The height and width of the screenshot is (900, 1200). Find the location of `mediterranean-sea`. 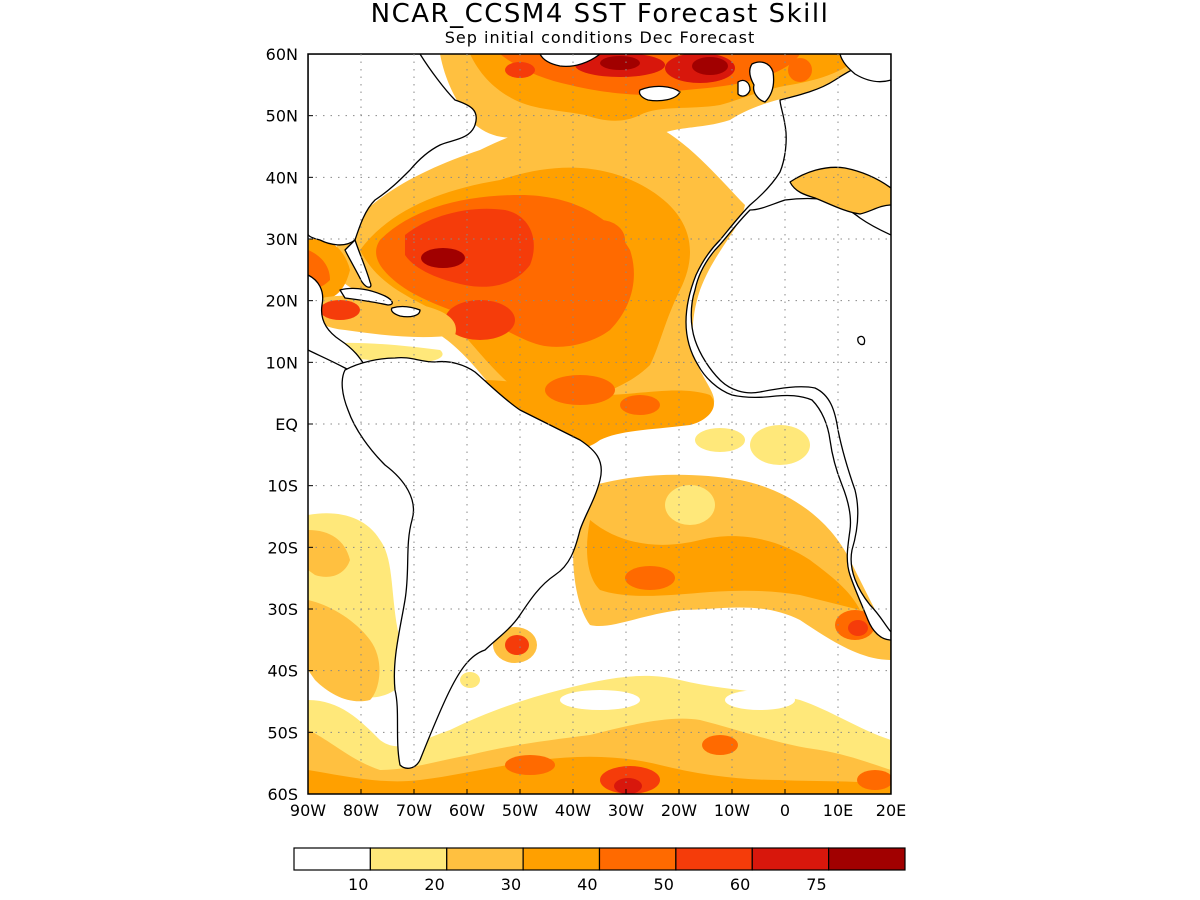

mediterranean-sea is located at coordinates (840, 190).